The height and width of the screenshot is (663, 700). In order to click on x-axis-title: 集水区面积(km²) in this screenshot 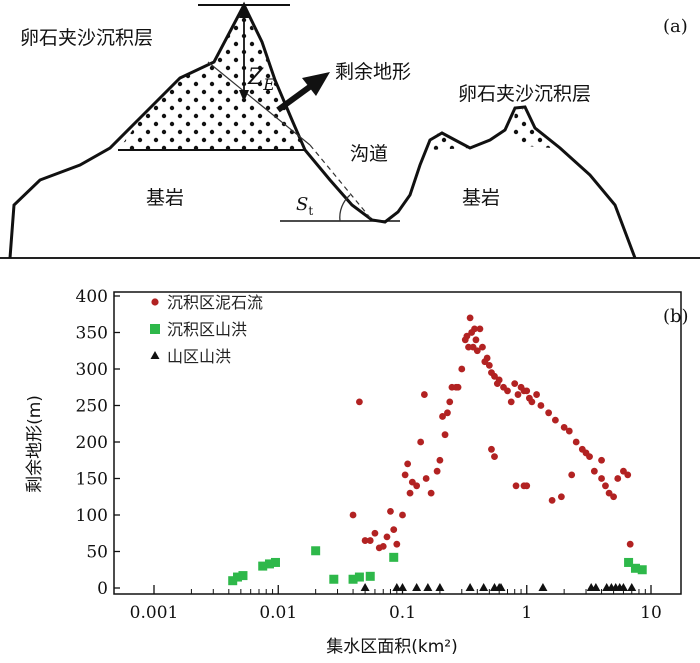, I will do `click(391, 647)`.